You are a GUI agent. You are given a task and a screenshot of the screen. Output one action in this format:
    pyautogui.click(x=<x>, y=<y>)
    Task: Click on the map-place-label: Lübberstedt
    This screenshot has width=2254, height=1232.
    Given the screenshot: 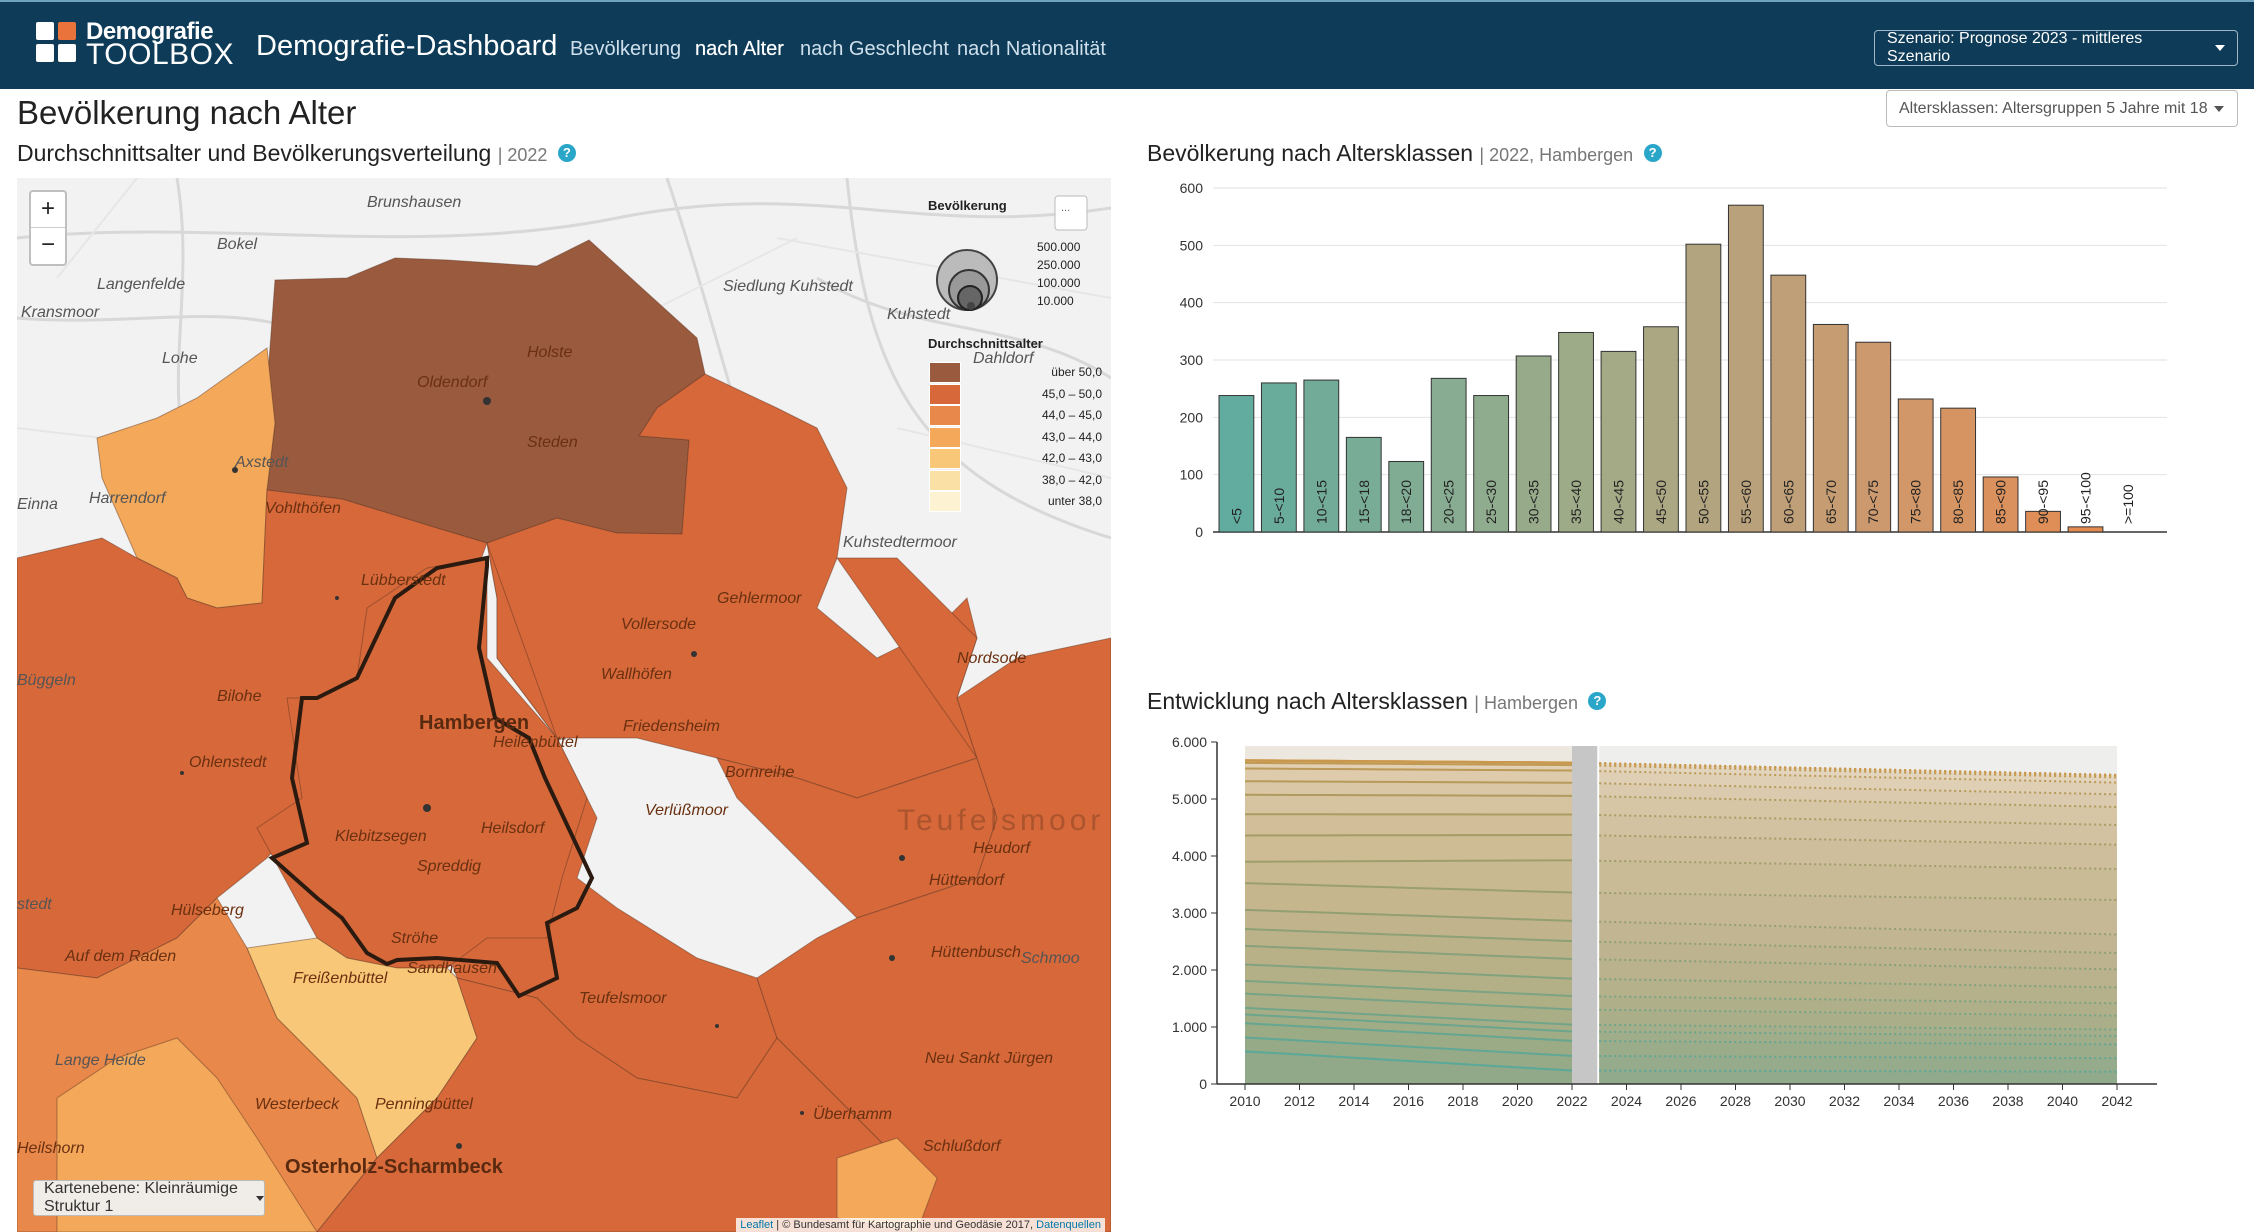 What is the action you would take?
    pyautogui.click(x=403, y=580)
    